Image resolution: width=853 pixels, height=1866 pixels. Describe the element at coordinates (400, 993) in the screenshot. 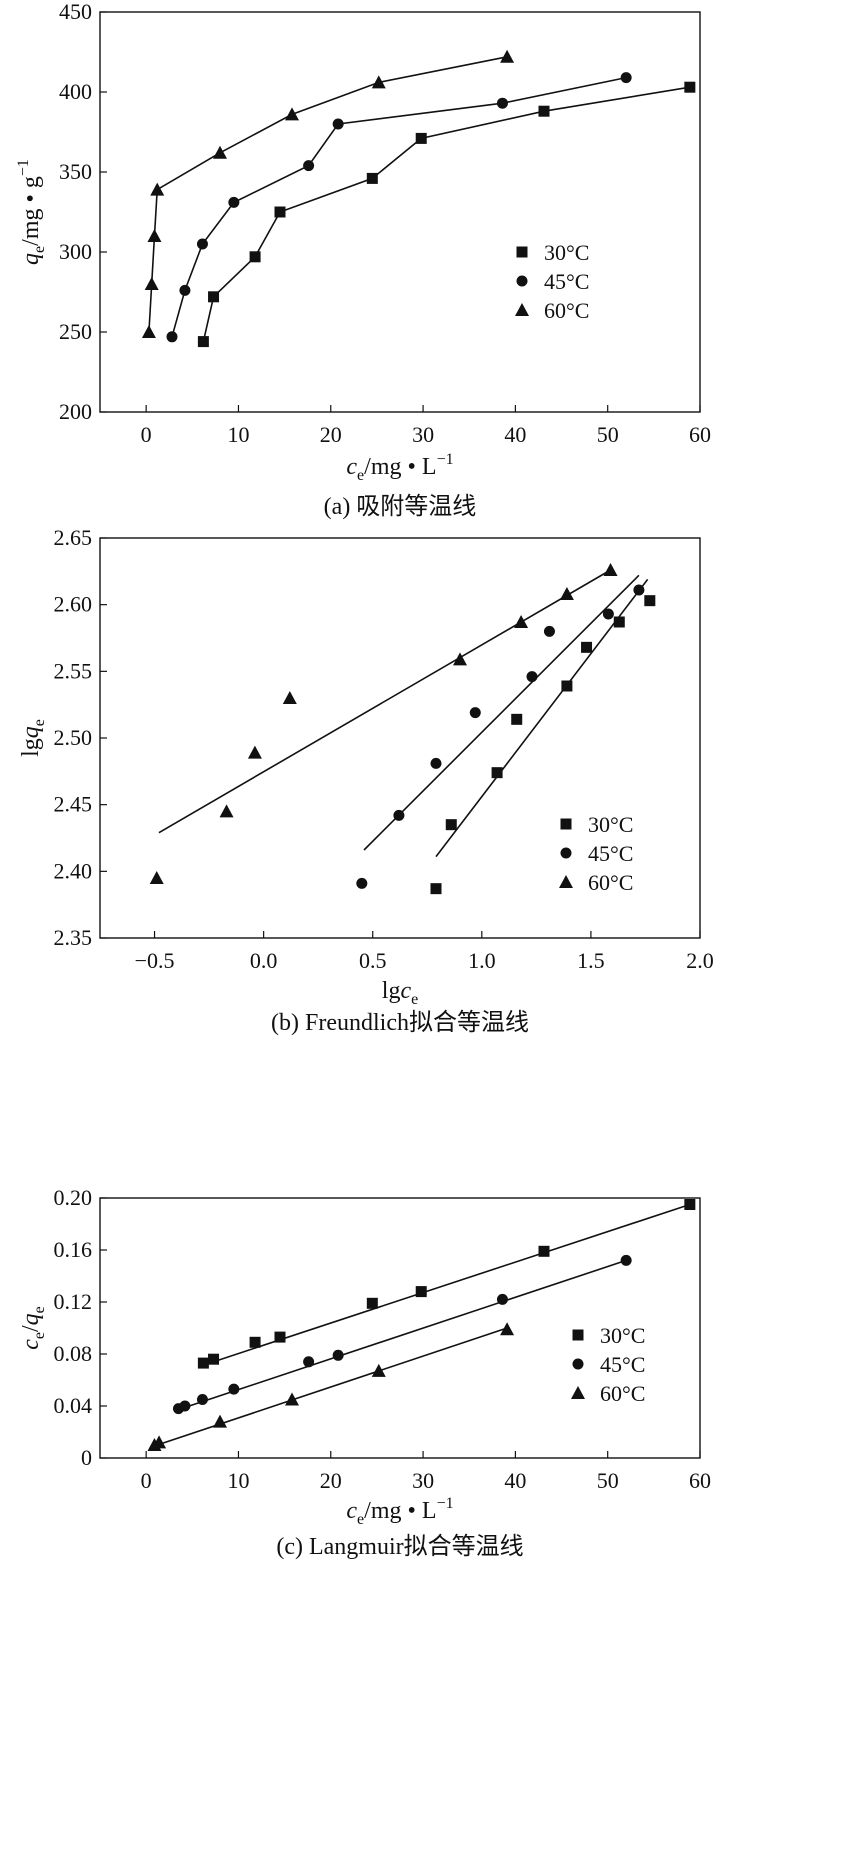

I see `x-axis-label: lgce​` at that location.